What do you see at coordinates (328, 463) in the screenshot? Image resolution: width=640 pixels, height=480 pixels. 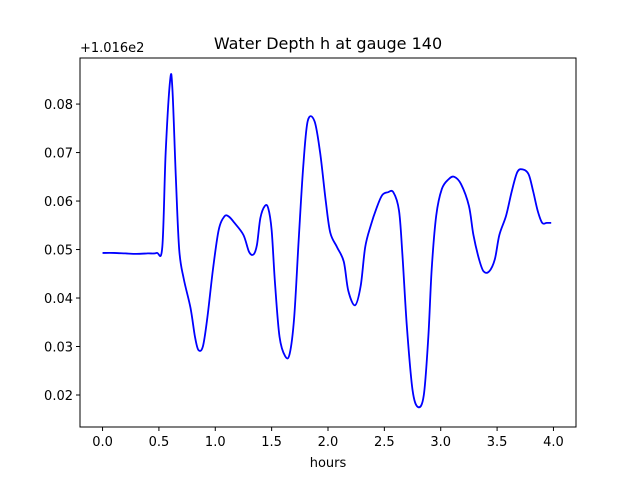 I see `x-axis-label: hours` at bounding box center [328, 463].